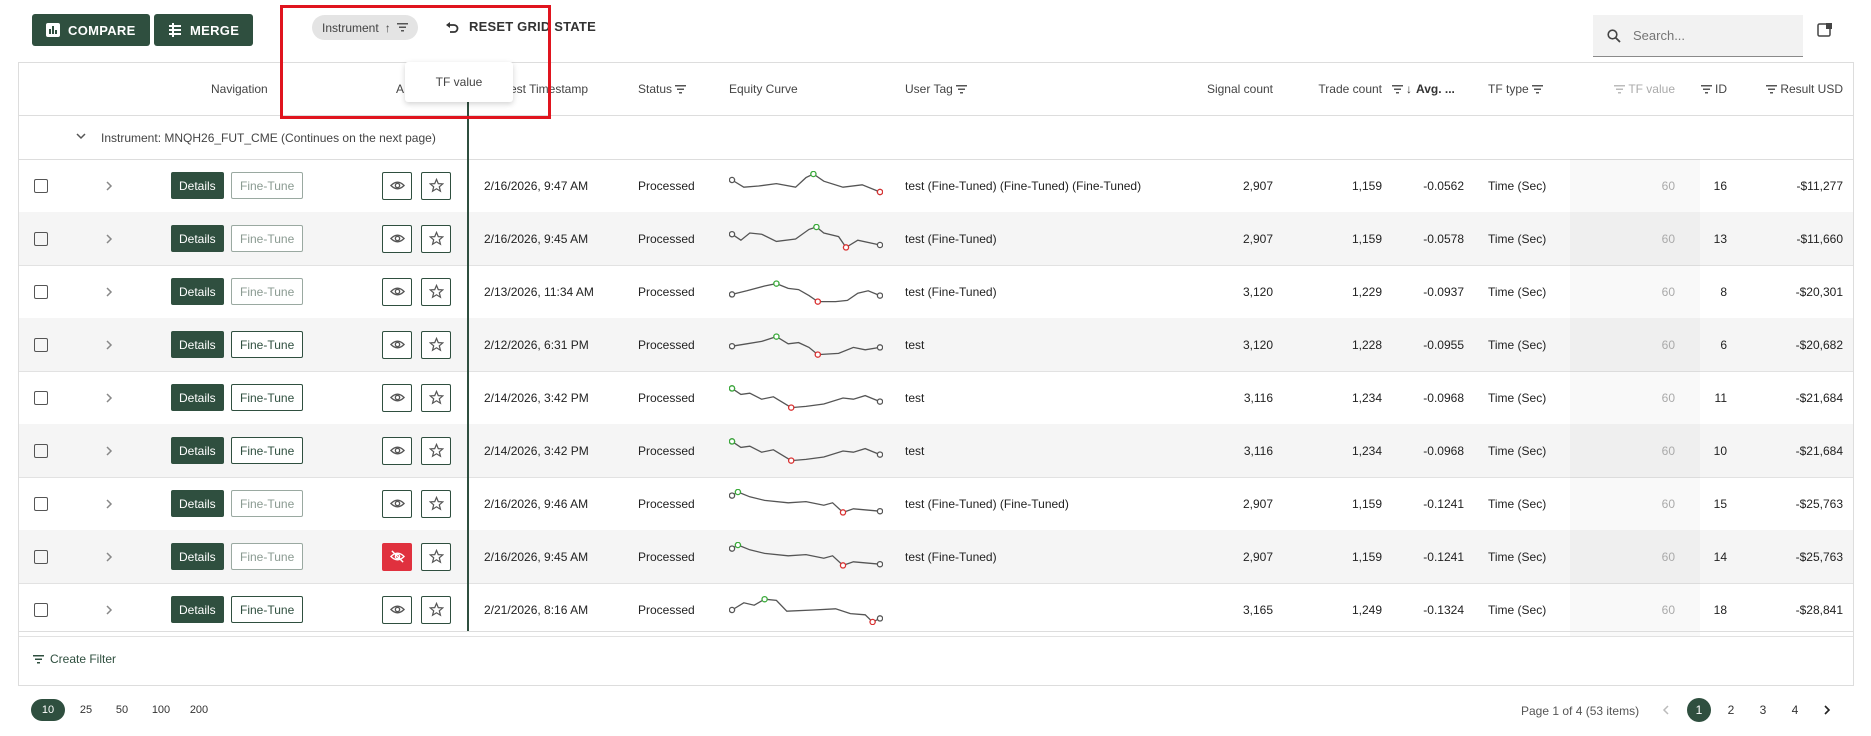  What do you see at coordinates (1211, 89) in the screenshot?
I see `col-header-signal-count: Signal count` at bounding box center [1211, 89].